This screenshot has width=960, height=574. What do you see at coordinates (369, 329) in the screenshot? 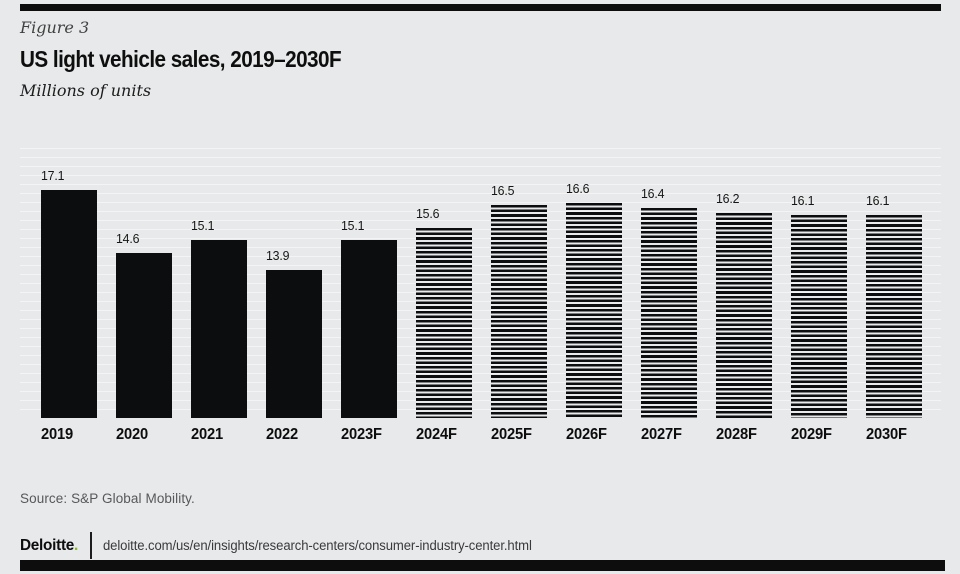
I see `bar-2023F` at bounding box center [369, 329].